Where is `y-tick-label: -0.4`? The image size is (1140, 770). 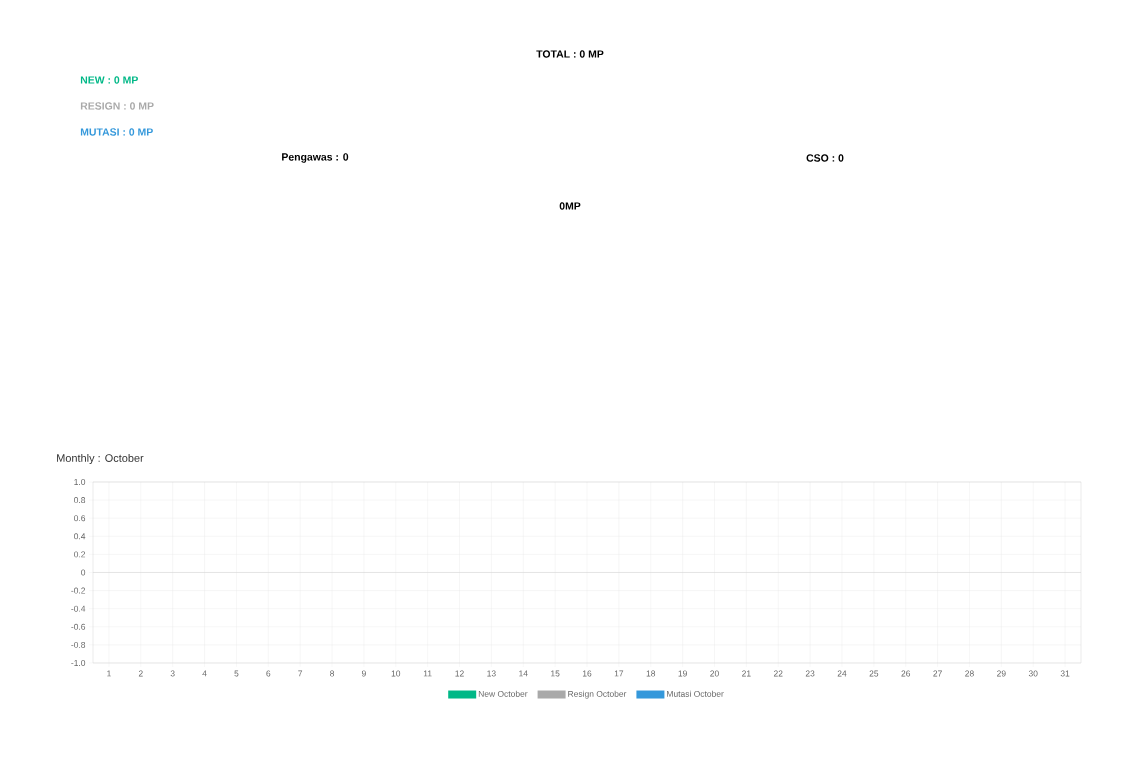
y-tick-label: -0.4 is located at coordinates (78, 608).